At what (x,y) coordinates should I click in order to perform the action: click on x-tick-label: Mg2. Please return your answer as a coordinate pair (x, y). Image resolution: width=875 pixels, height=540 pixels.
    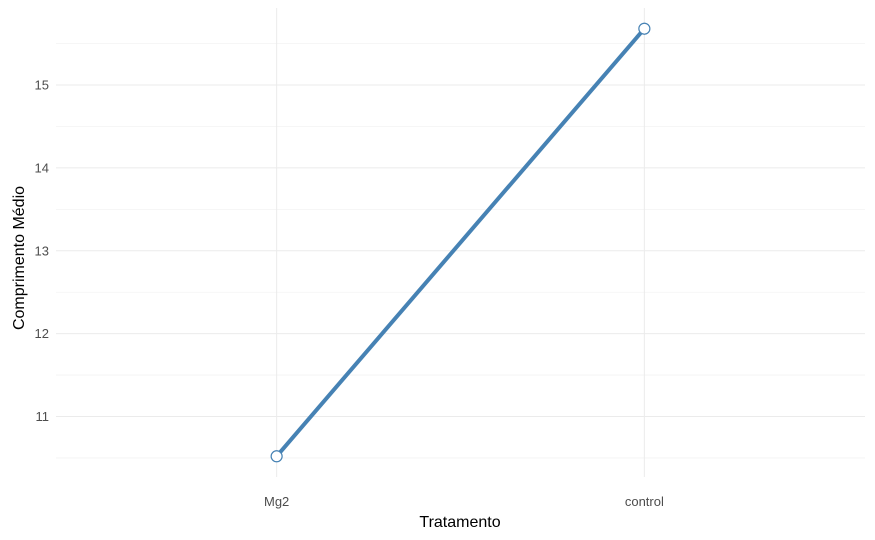
    Looking at the image, I should click on (276, 501).